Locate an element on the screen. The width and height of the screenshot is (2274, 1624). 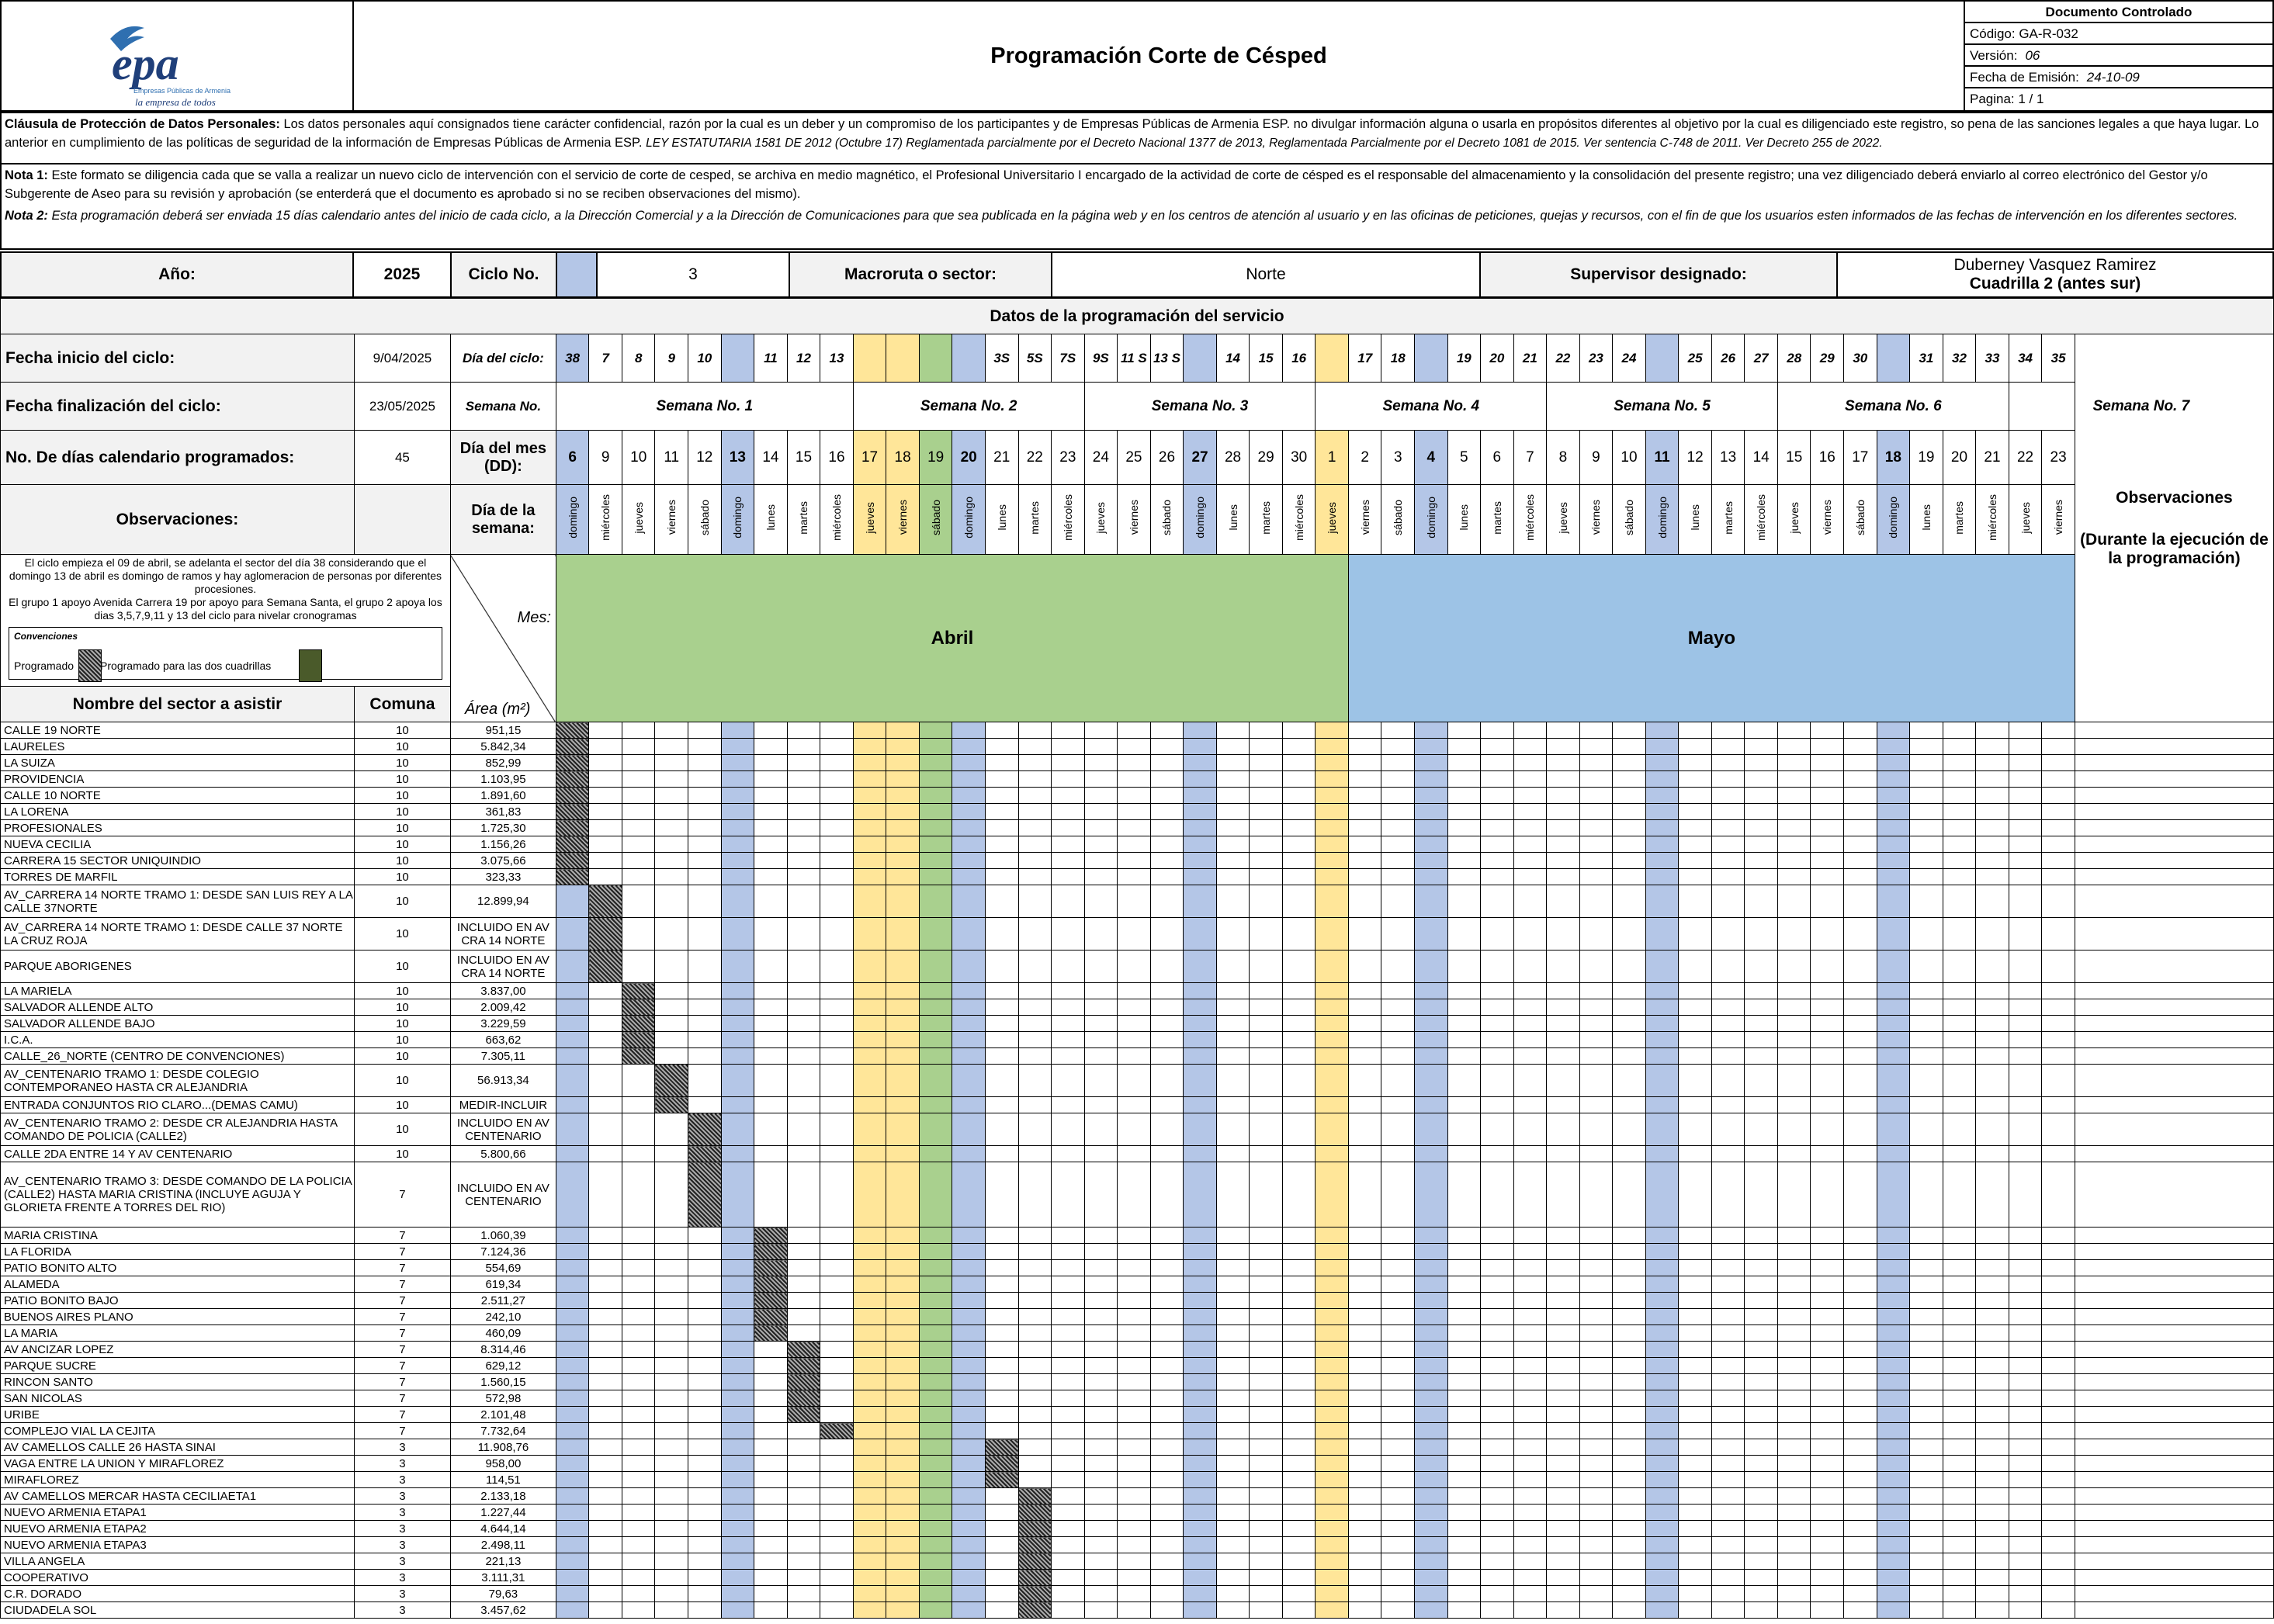
area-label: Área (m²) is located at coordinates (497, 709).